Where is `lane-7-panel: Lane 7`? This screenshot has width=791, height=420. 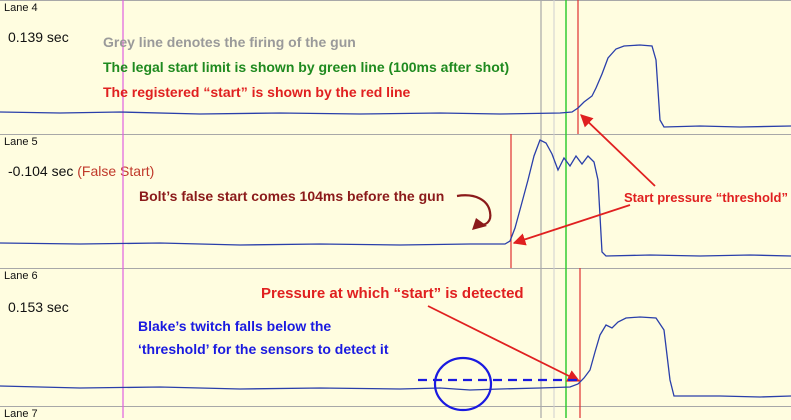
lane-7-panel: Lane 7 is located at coordinates (395, 413).